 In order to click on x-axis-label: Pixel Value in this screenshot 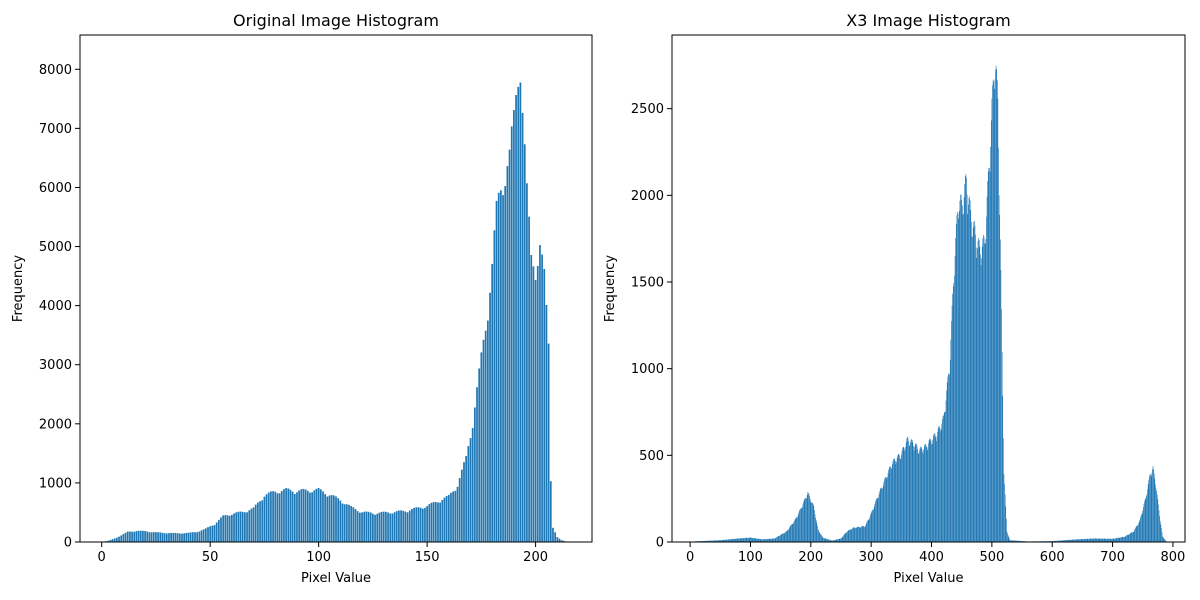, I will do `click(336, 578)`.